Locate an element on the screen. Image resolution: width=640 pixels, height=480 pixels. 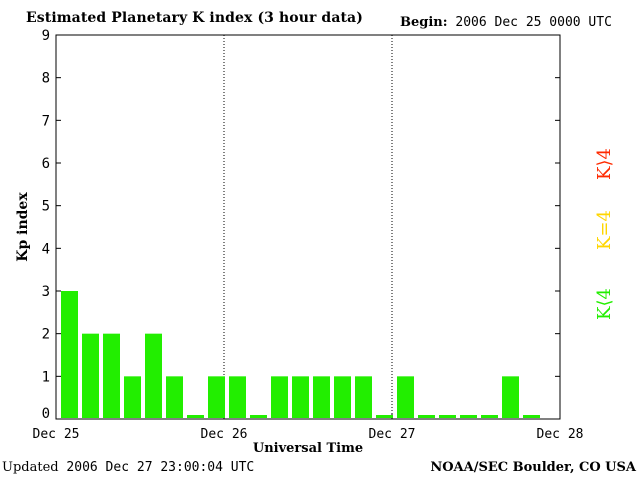
y-axis-label: Kp index is located at coordinates (23, 227).